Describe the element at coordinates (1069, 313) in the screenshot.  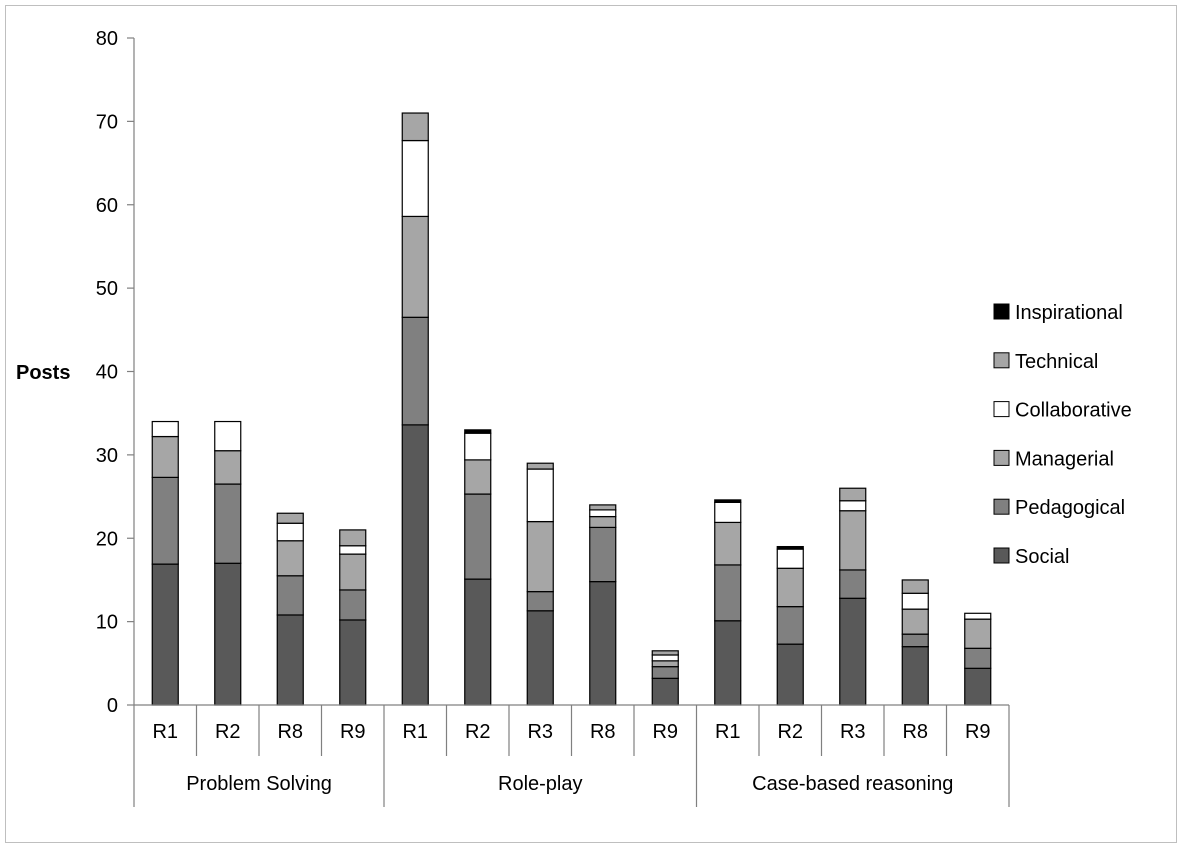
I see `legend-label-inspirational: Inspirational` at that location.